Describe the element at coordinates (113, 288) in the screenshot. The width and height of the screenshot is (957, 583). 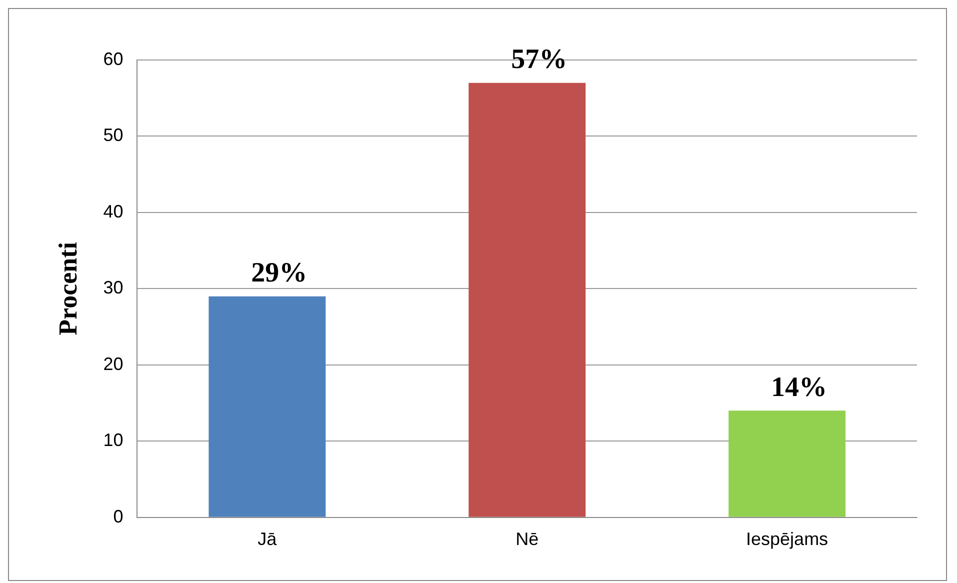
I see `y-tick-label: 30` at that location.